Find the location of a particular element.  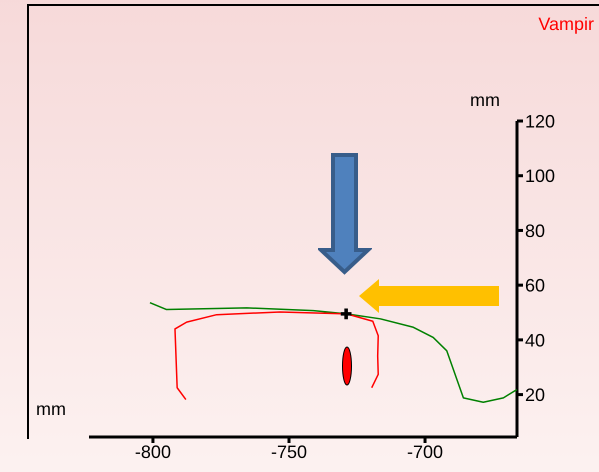

y-tick-label: 80 is located at coordinates (535, 230).